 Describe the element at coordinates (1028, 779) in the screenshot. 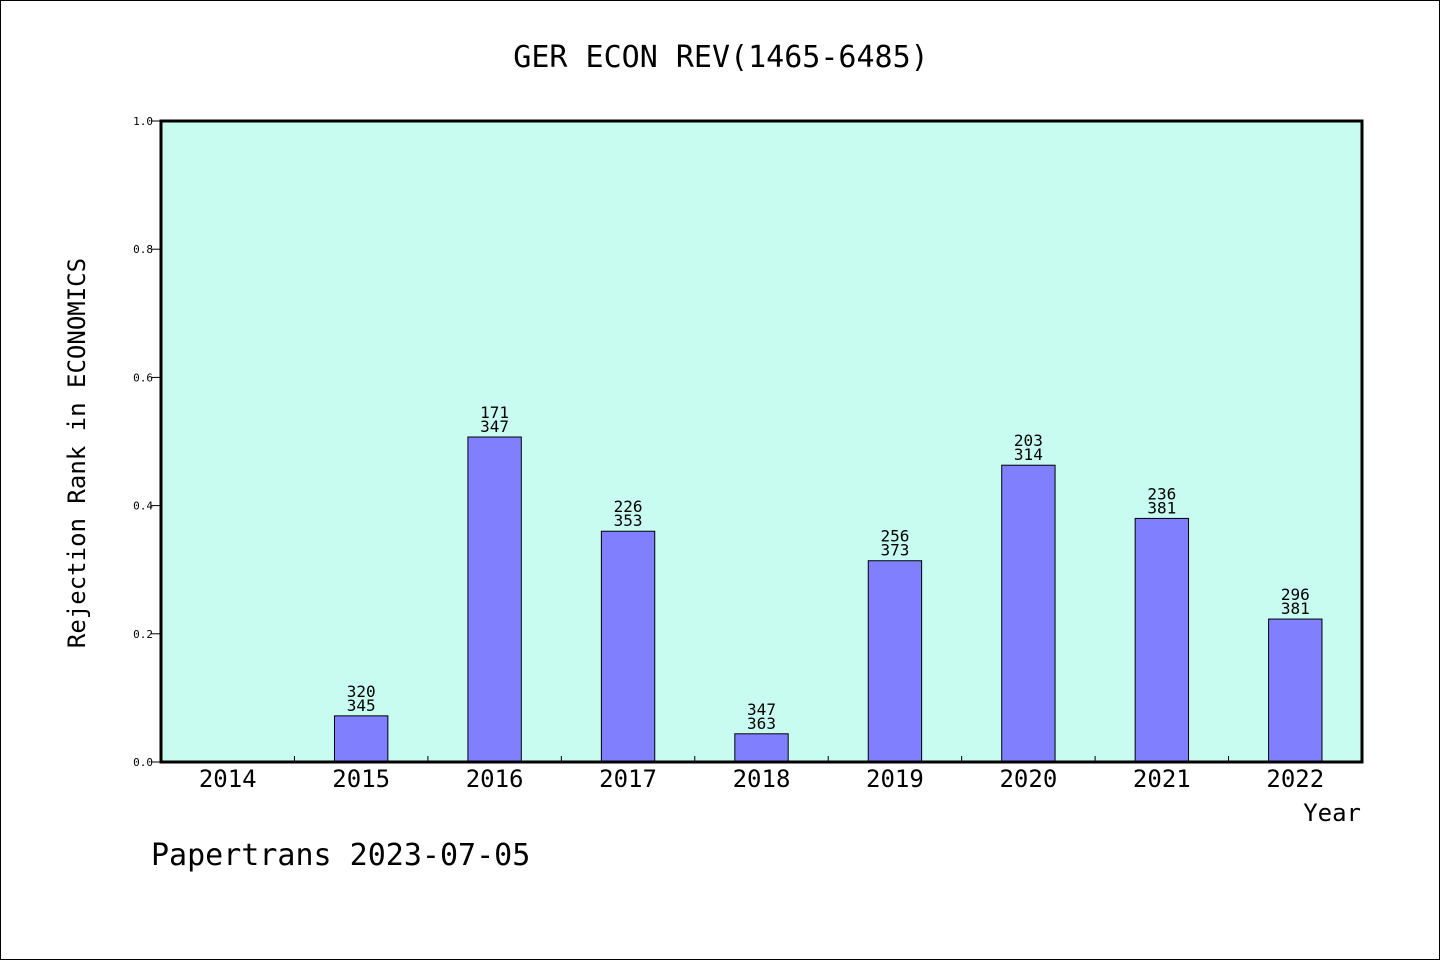

I see `x-tick-label: 2020` at that location.